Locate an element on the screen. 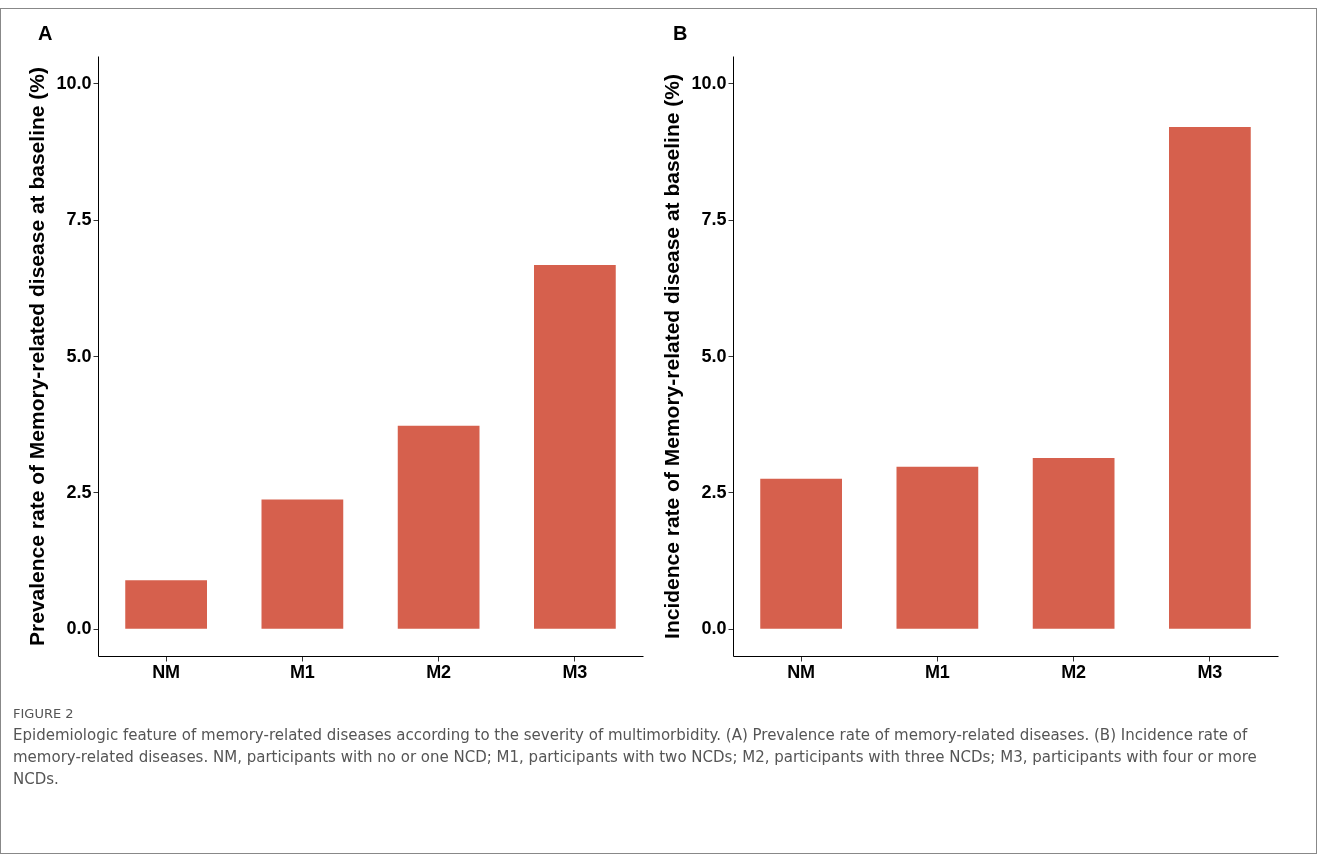 The width and height of the screenshot is (1319, 856). chart-title: A is located at coordinates (45, 33).